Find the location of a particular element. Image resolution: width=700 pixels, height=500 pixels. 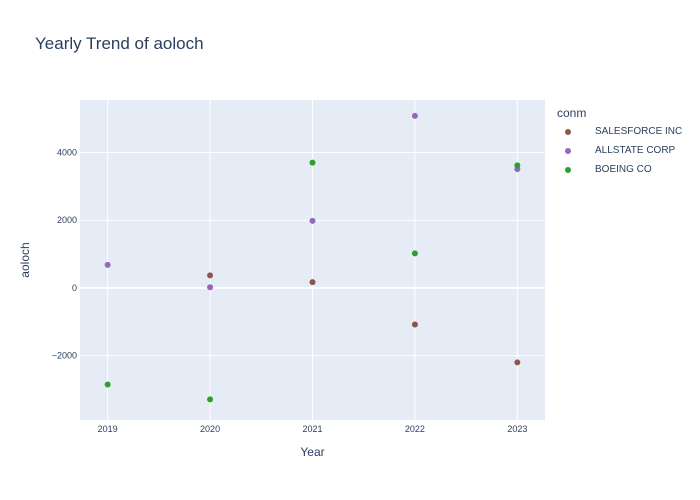

legend-label: SALESFORCE INC is located at coordinates (639, 131).